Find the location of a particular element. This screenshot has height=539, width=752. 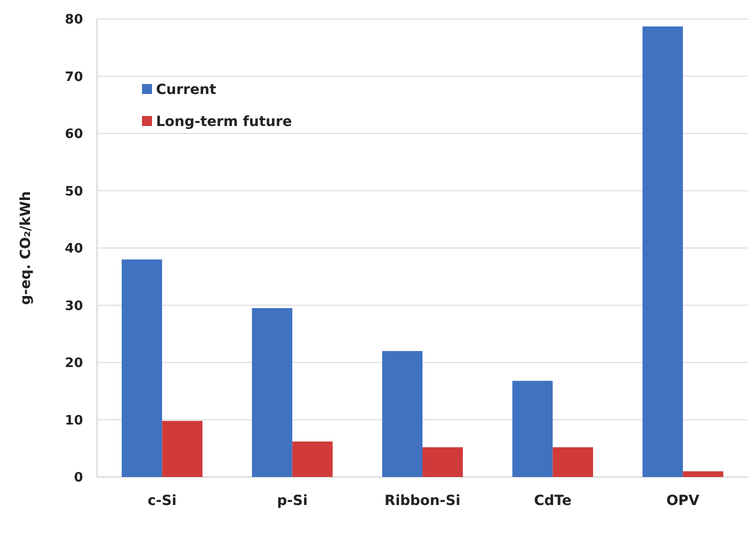

x-tick-label: p-Si is located at coordinates (292, 501).